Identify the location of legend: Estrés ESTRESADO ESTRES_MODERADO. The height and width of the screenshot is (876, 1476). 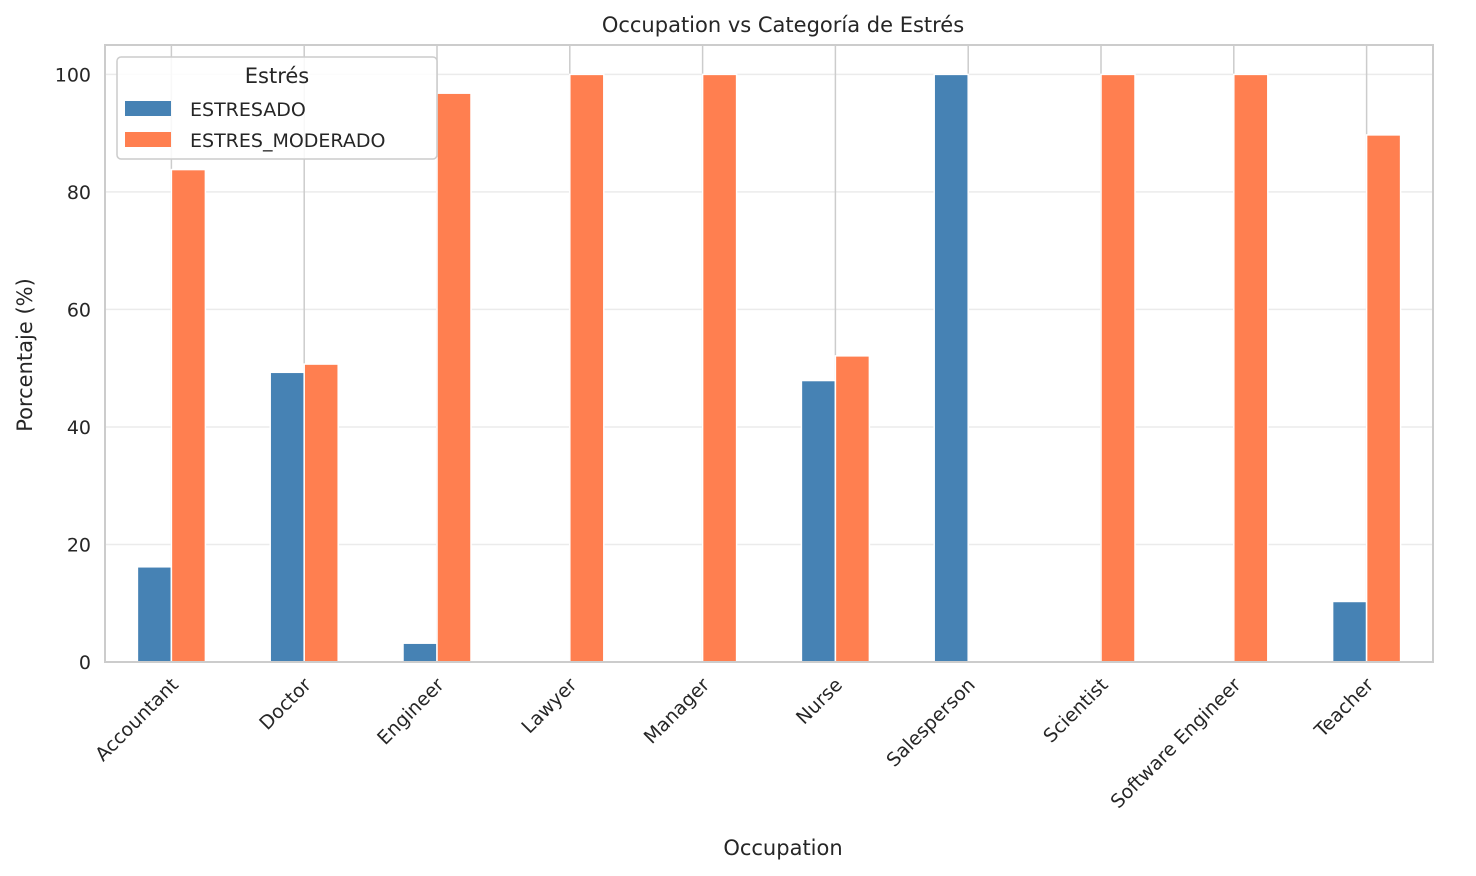
(277, 108).